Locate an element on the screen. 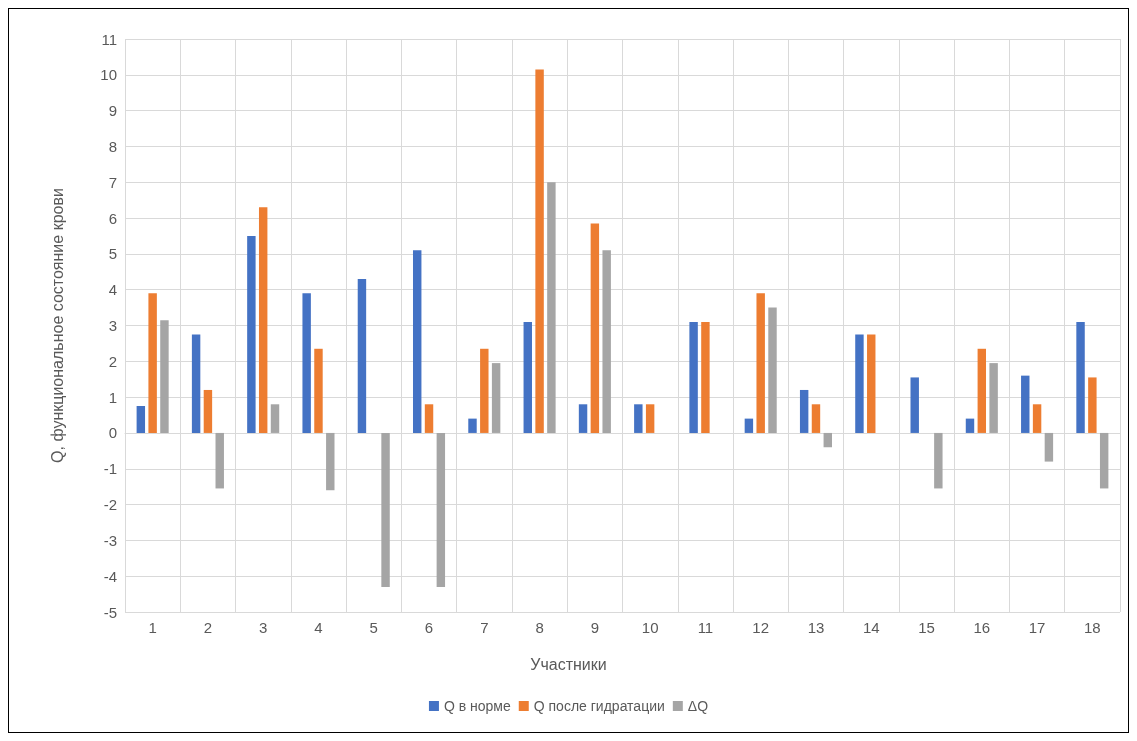 This screenshot has width=1137, height=741. x-tick-label: 9 is located at coordinates (595, 627).